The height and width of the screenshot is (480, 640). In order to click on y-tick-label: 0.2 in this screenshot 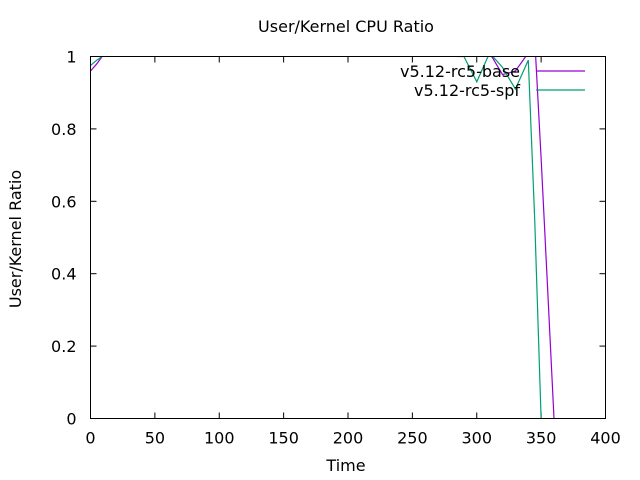, I will do `click(63, 346)`.